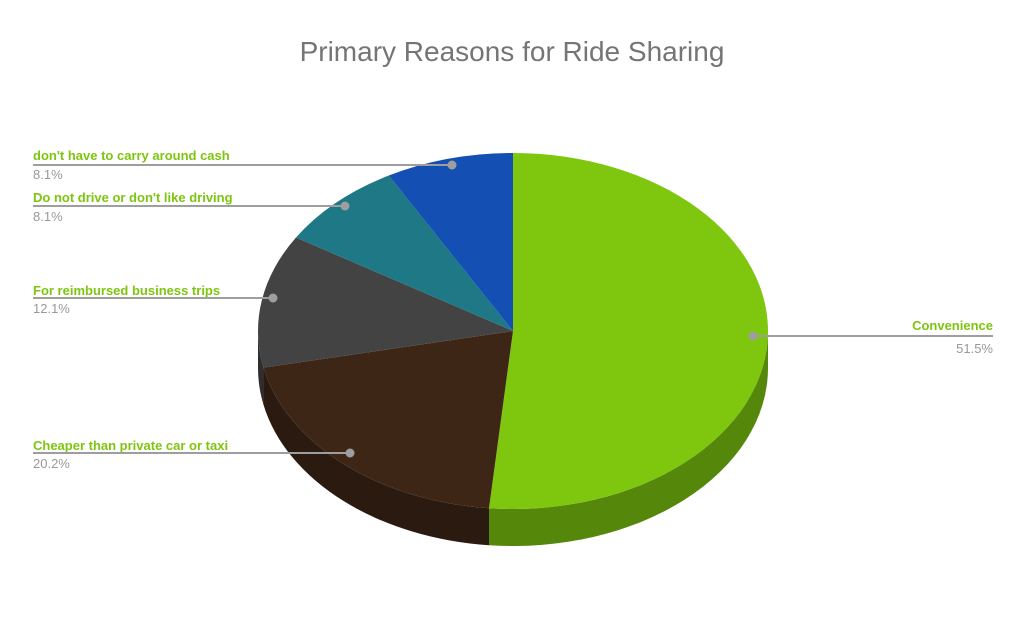  Describe the element at coordinates (126, 290) in the screenshot. I see `slice-label-2: For reimbursed business trips` at that location.